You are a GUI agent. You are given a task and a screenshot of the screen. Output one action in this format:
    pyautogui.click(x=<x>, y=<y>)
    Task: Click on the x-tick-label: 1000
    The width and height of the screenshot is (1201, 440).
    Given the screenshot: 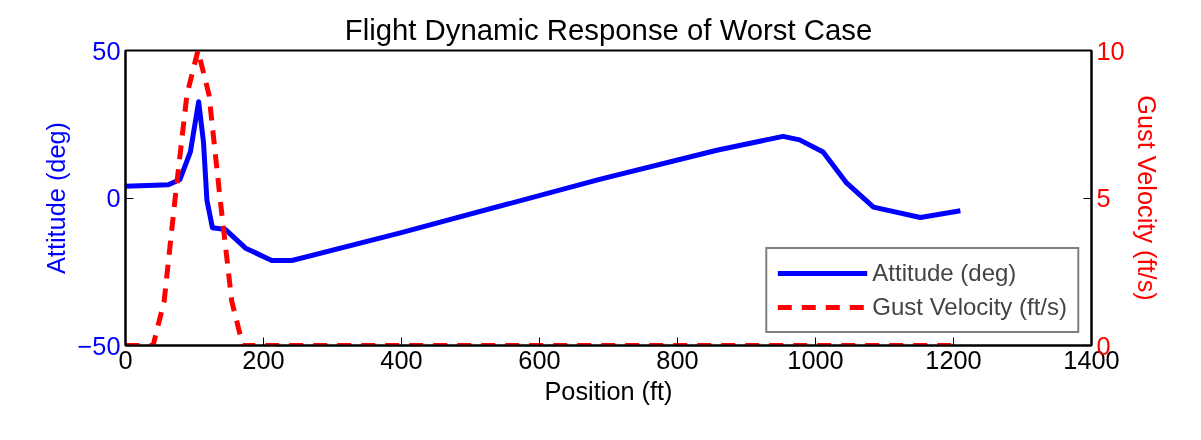 What is the action you would take?
    pyautogui.click(x=815, y=359)
    